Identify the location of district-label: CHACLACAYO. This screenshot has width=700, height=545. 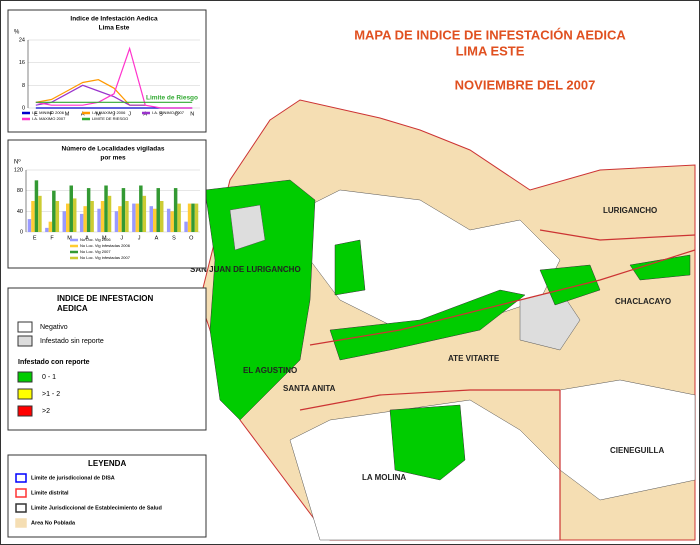
(643, 301).